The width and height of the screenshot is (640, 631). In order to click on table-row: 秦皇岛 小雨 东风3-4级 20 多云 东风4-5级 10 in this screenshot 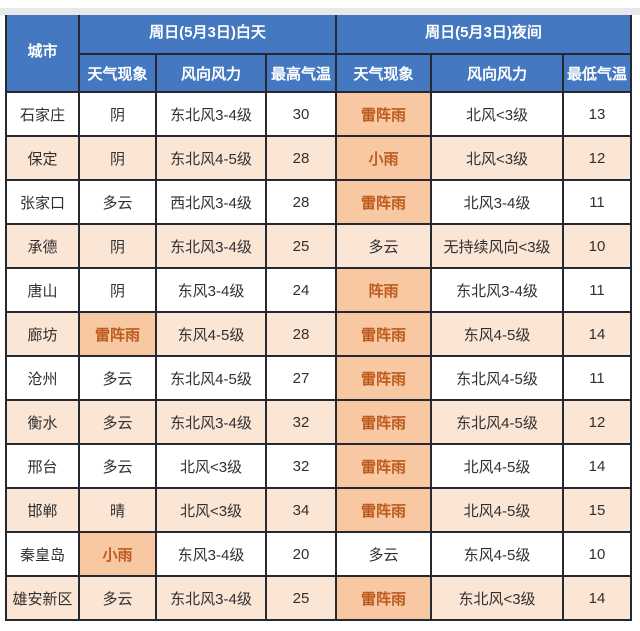, I will do `click(318, 554)`.